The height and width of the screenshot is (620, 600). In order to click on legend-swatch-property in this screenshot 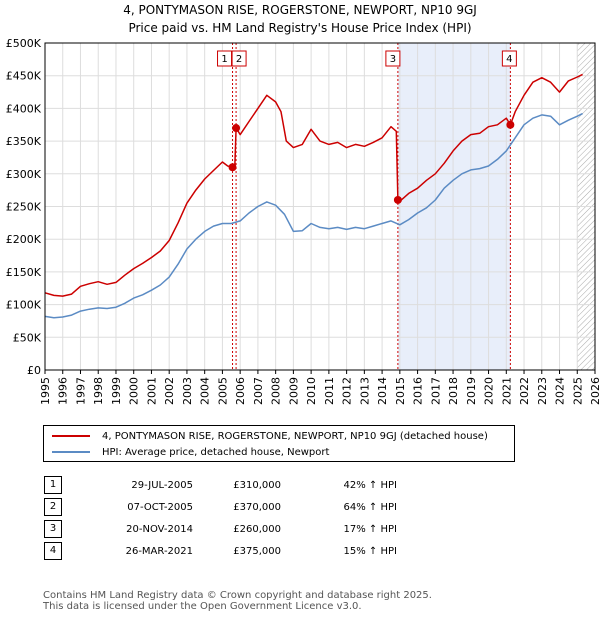, I will do `click(71, 436)`.